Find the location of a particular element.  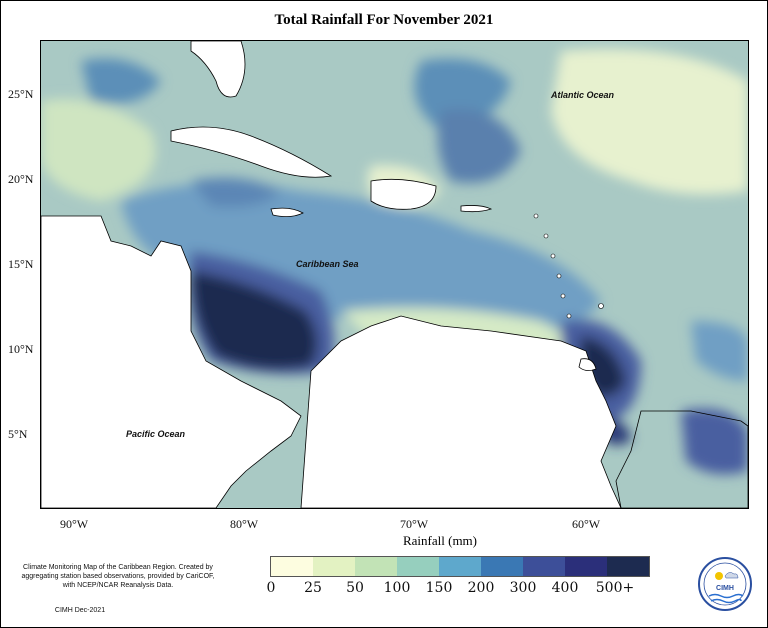

legend-tick-6: 300 is located at coordinates (523, 588).